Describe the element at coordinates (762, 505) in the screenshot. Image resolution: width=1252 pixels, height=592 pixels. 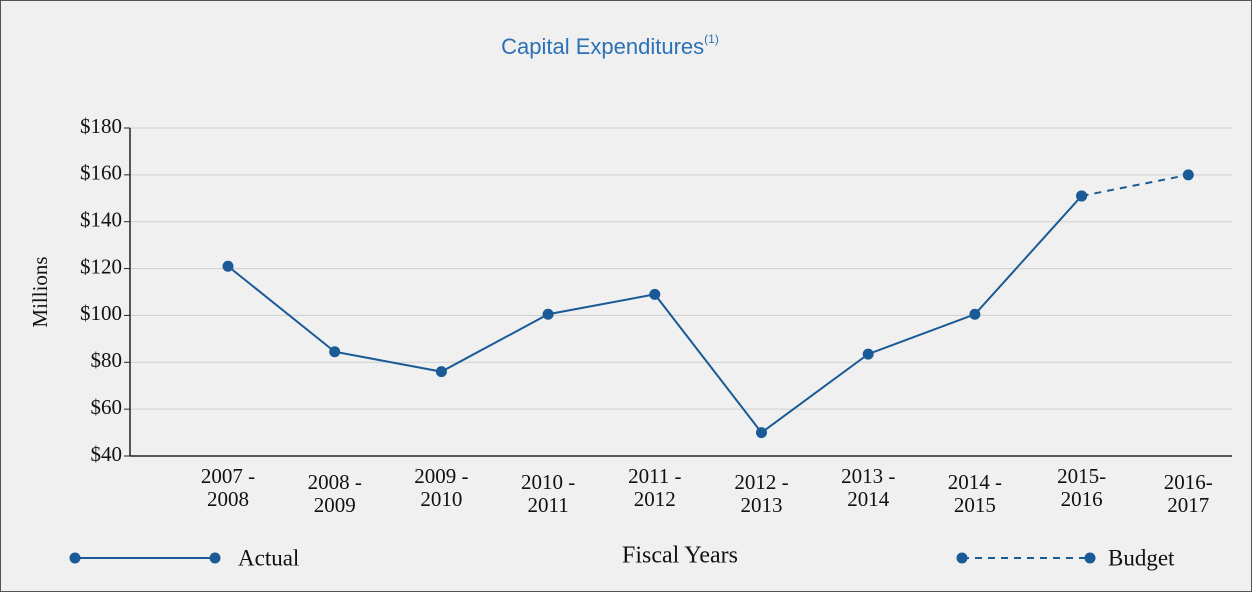
I see `x-tick-label: 2013` at that location.